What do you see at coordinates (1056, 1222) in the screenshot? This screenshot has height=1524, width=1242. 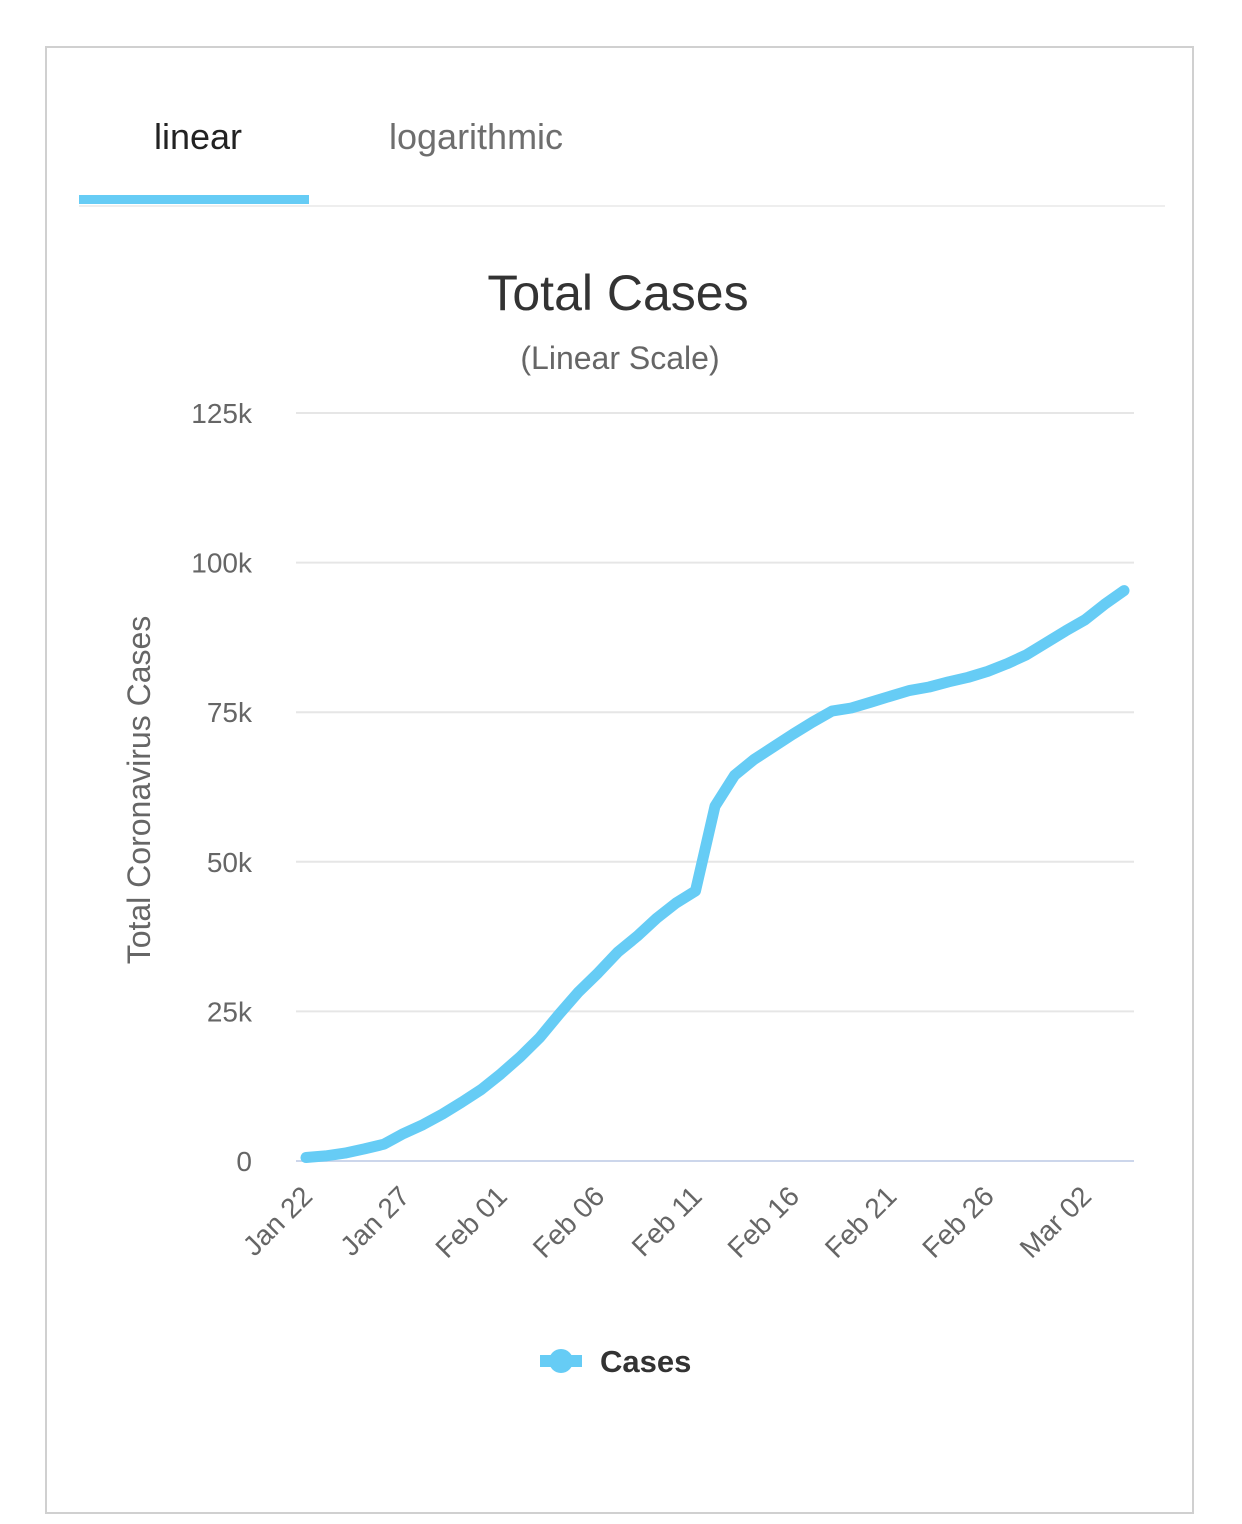 I see `x-tick-label: Mar 02` at bounding box center [1056, 1222].